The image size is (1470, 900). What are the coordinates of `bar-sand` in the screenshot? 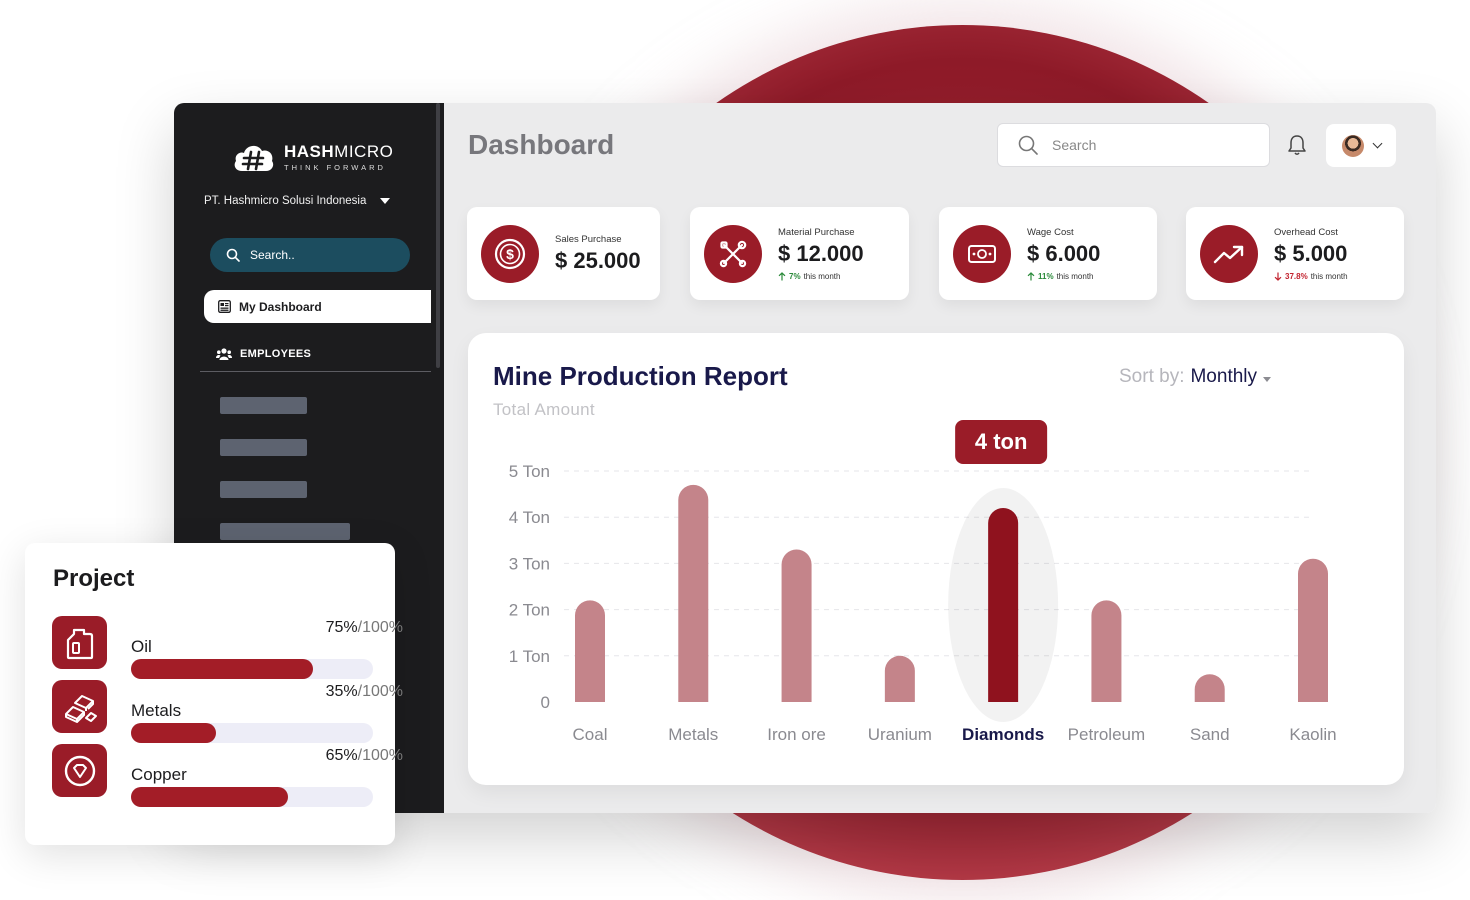 It's located at (1209, 688).